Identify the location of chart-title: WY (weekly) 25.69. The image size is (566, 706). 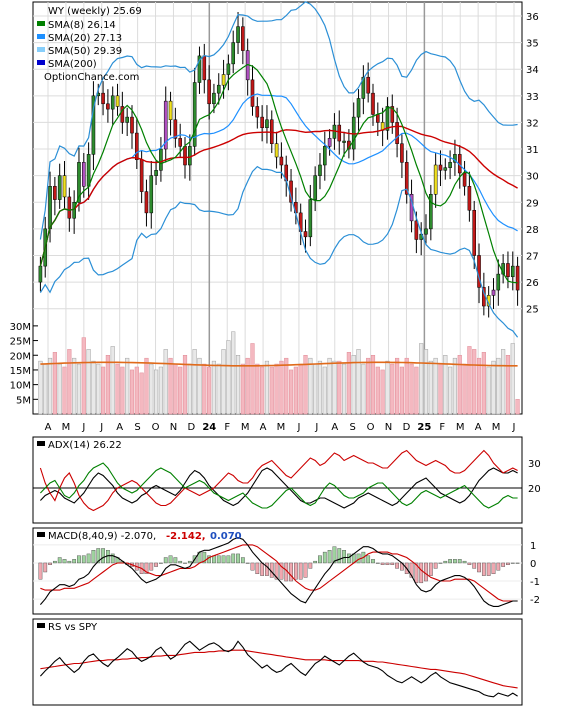
(95, 11).